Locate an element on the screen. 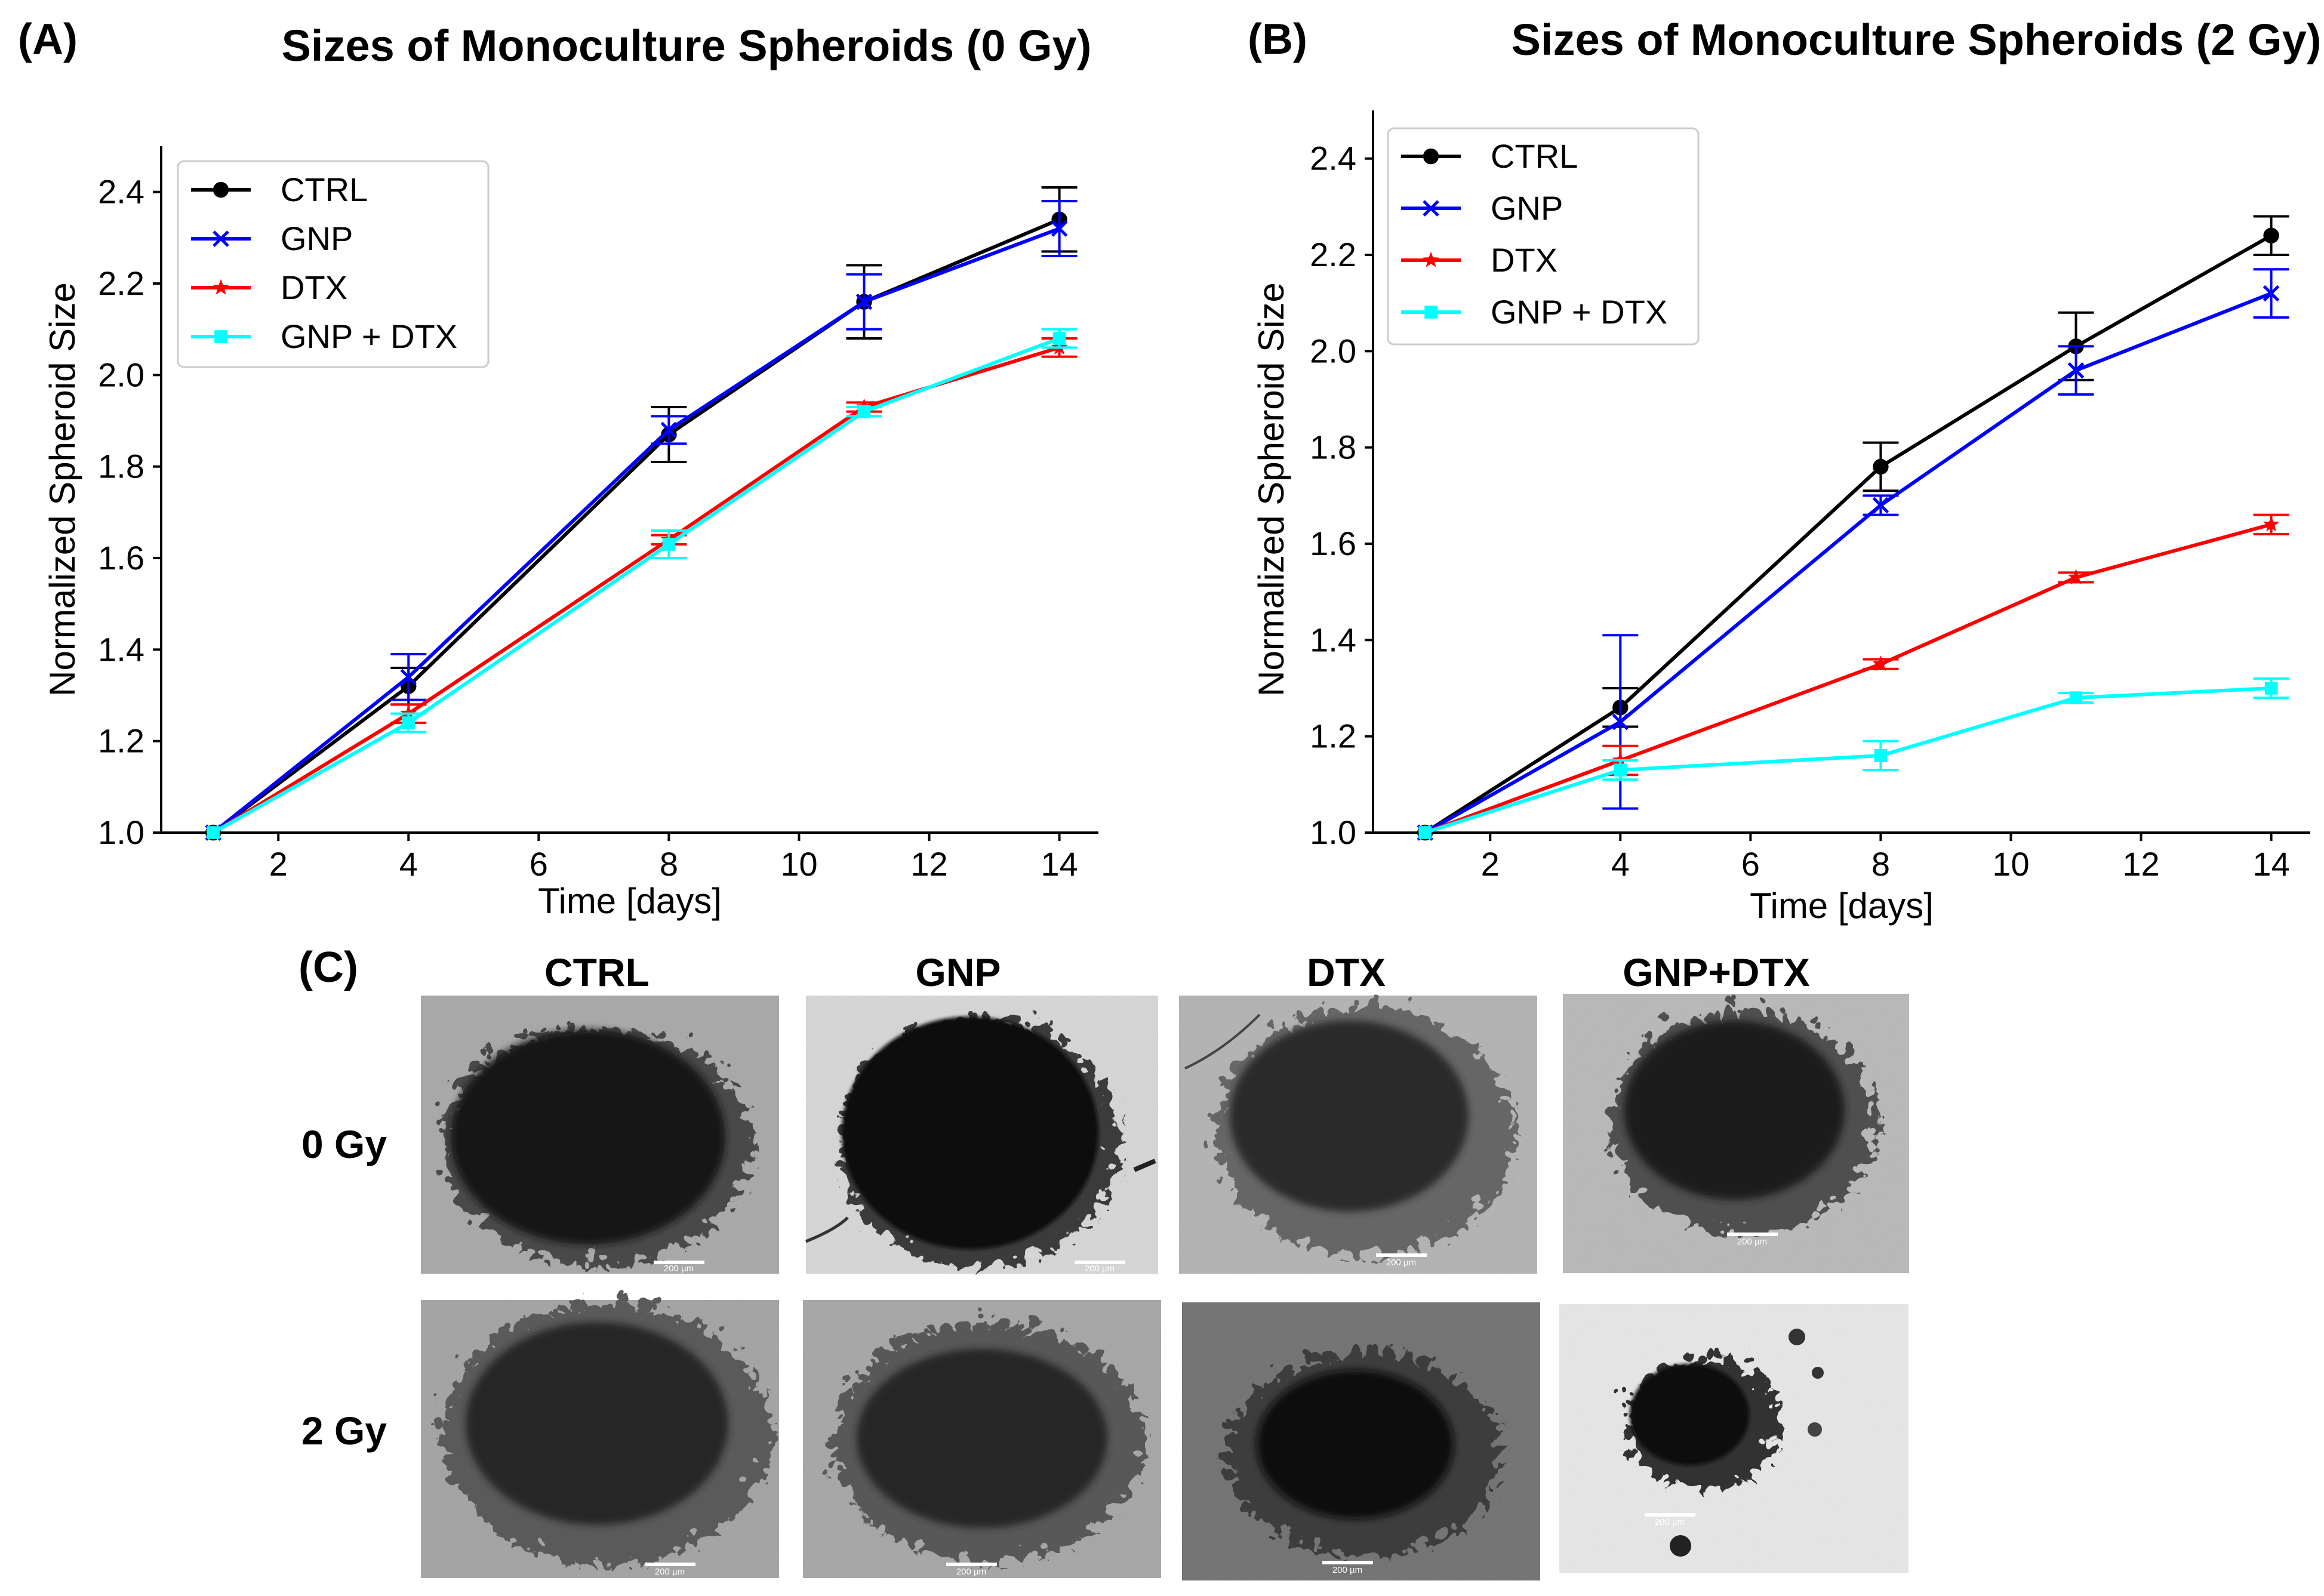 The height and width of the screenshot is (1596, 2324). chart-b-legend-box is located at coordinates (1544, 236).